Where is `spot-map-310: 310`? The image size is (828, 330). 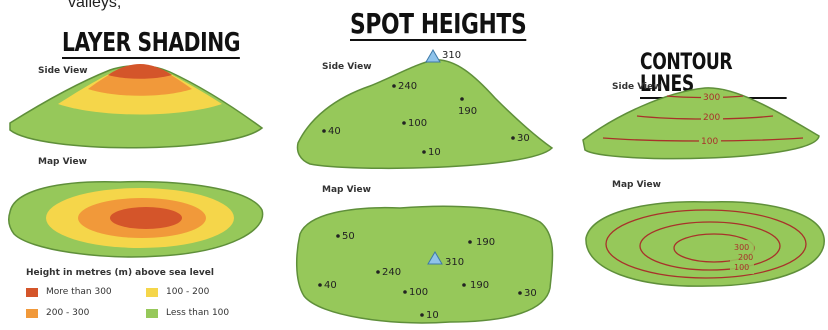
spot-map-310: 310 is located at coordinates (454, 262).